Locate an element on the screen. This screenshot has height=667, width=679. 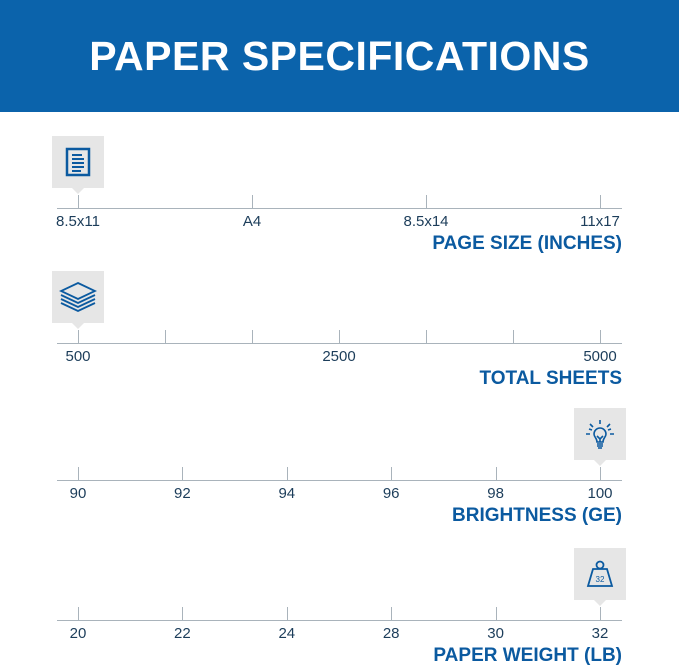
lightbulb-icon is located at coordinates (600, 437).